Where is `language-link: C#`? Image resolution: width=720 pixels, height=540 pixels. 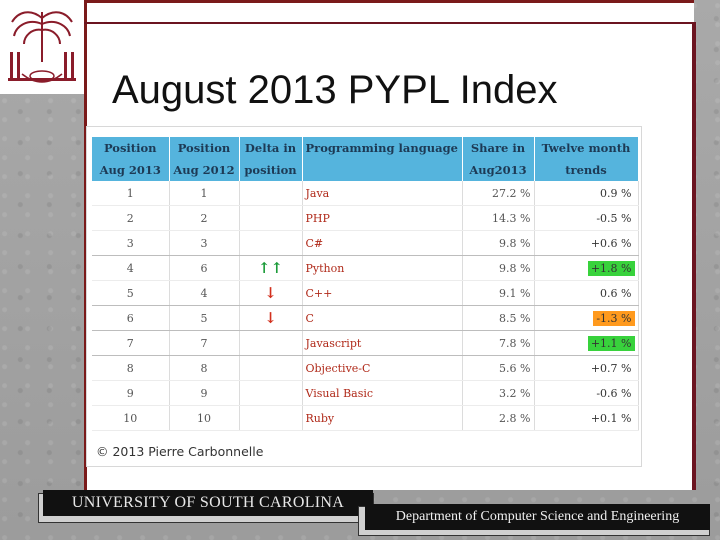
language-link: C# is located at coordinates (382, 243).